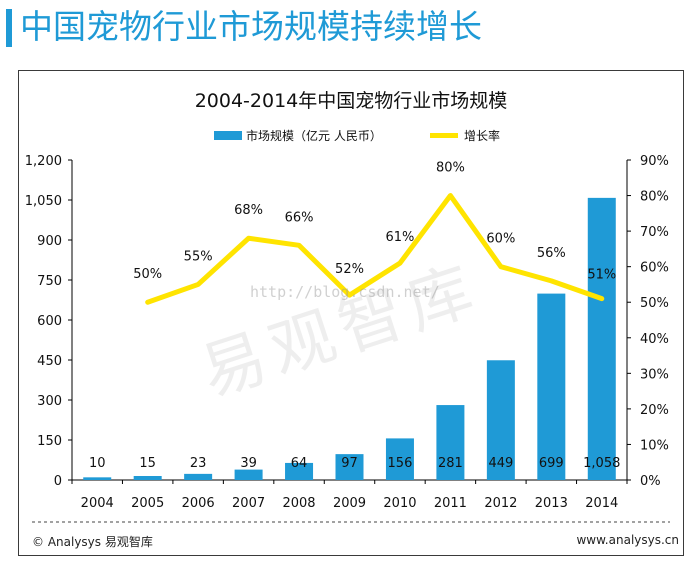 The height and width of the screenshot is (564, 691). Describe the element at coordinates (147, 274) in the screenshot. I see `growth-rate-label: 50%` at that location.